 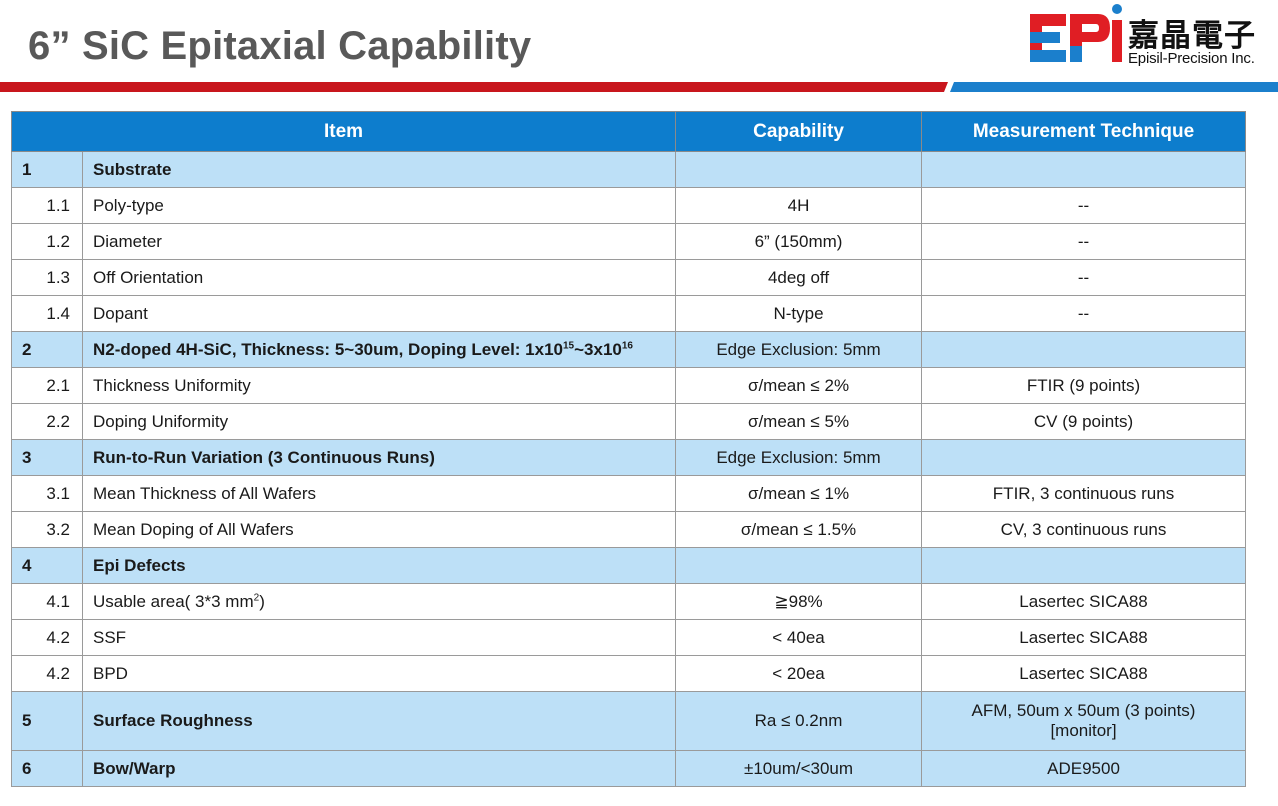 I want to click on row-number: 1.2, so click(x=47, y=241).